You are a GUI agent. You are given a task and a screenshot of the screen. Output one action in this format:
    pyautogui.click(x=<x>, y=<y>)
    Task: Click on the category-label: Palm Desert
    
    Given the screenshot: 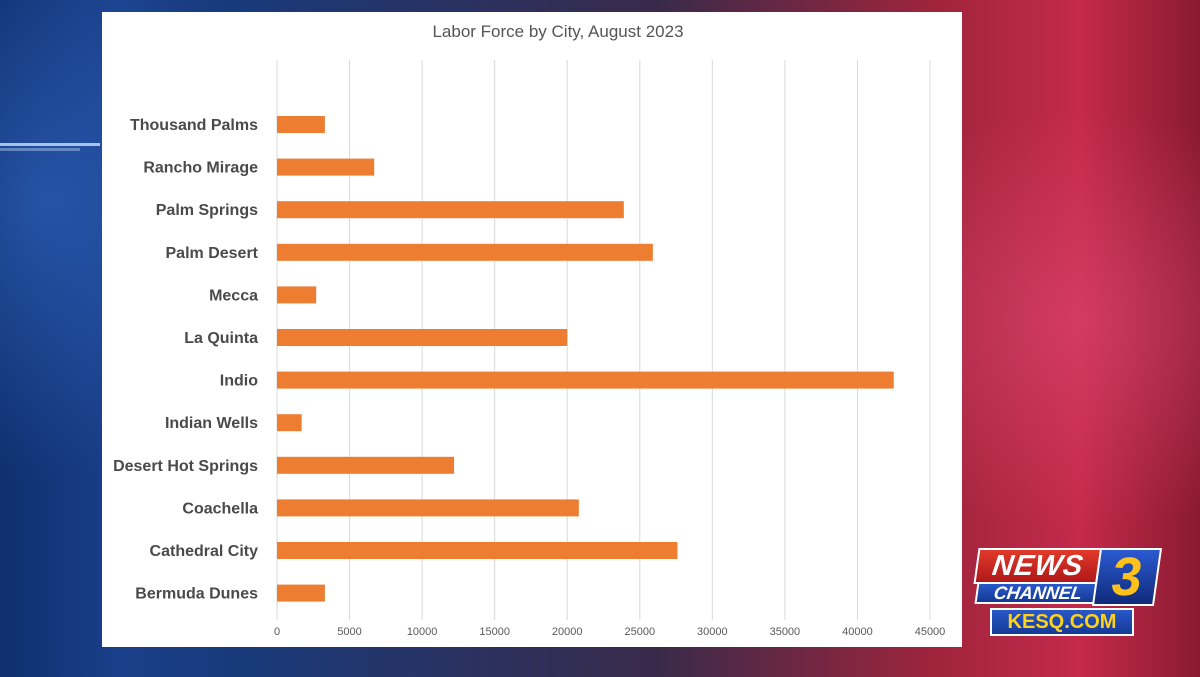 What is the action you would take?
    pyautogui.click(x=212, y=253)
    